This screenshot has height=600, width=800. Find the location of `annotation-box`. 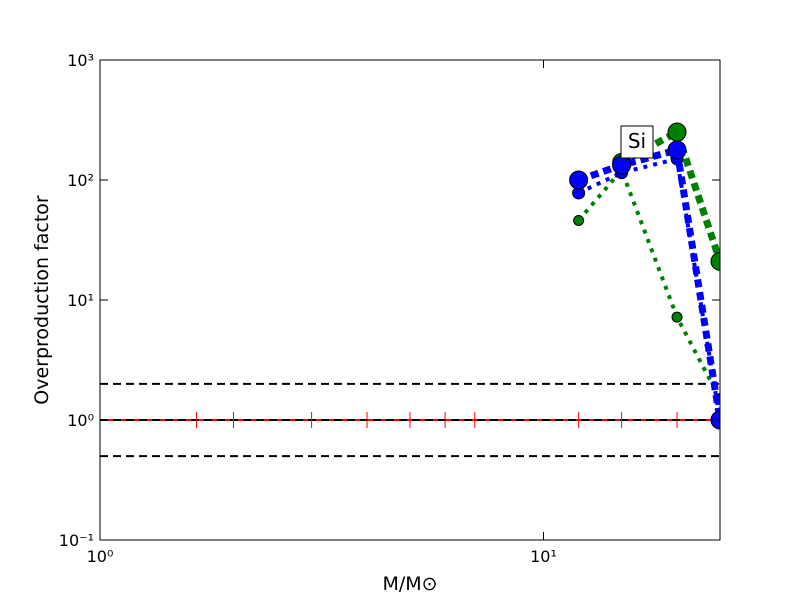

annotation-box is located at coordinates (637, 142).